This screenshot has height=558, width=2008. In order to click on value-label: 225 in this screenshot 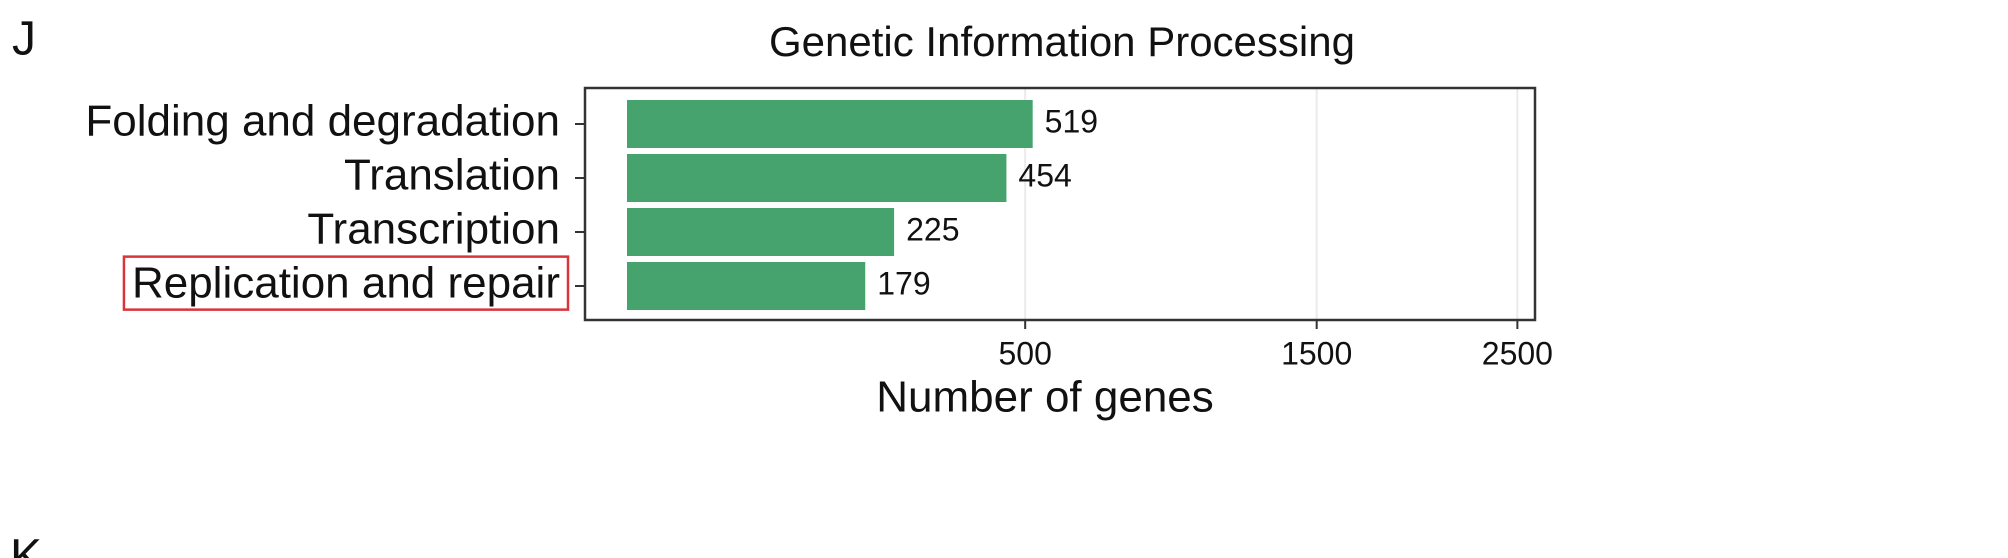, I will do `click(932, 229)`.